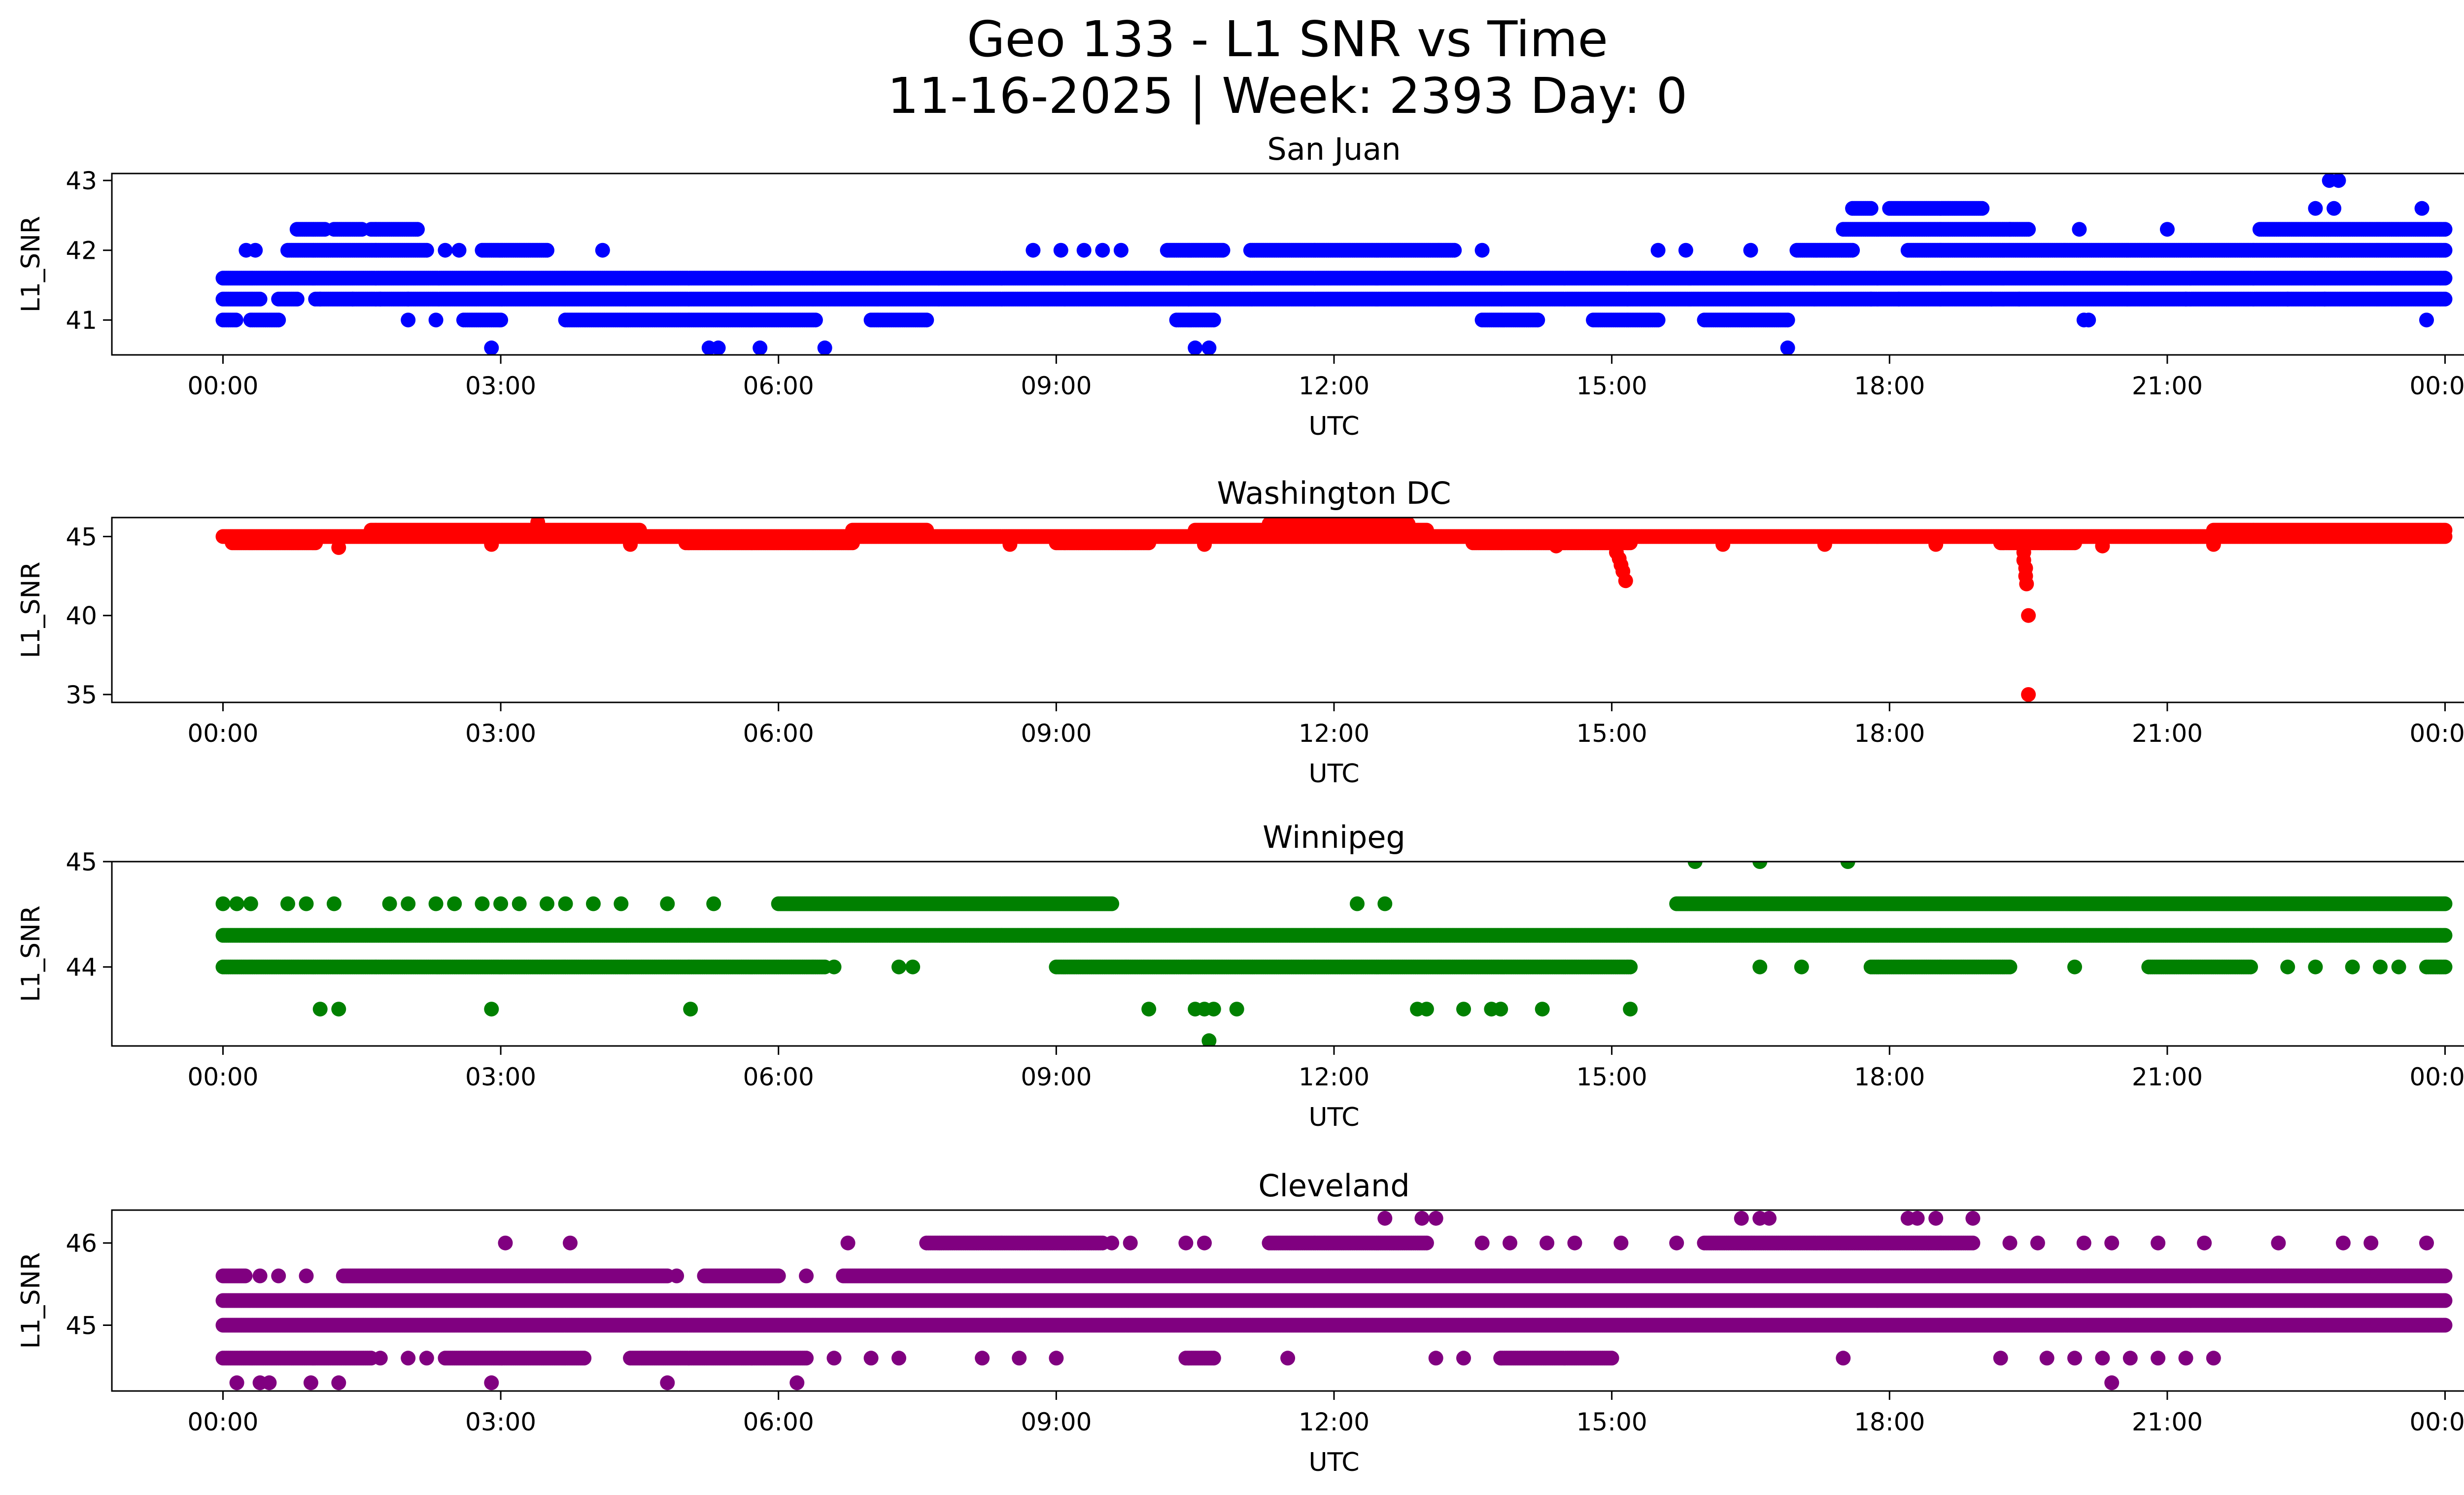 The height and width of the screenshot is (1495, 2464). I want to click on y-axis-label: L1_SNR, so click(31, 264).